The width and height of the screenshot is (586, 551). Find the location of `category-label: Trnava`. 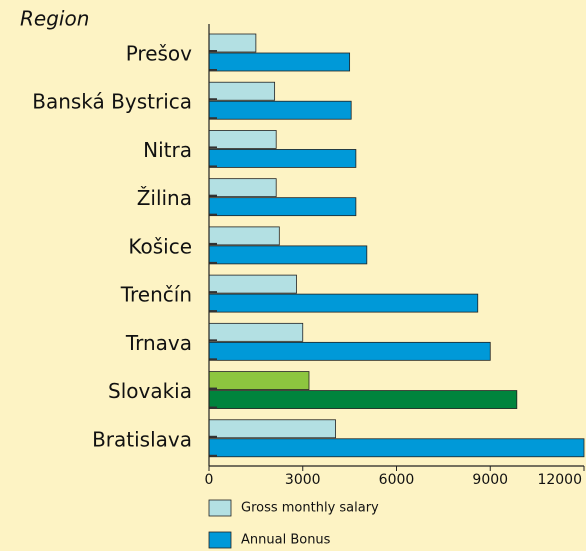

category-label: Trnava is located at coordinates (158, 343).